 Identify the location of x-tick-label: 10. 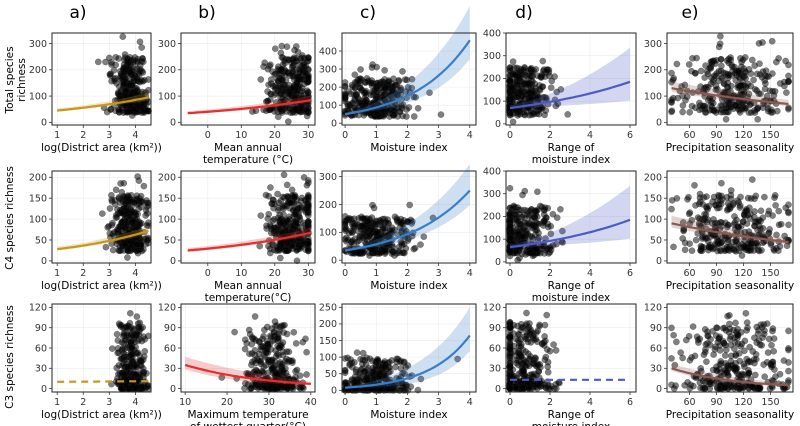
(241, 135).